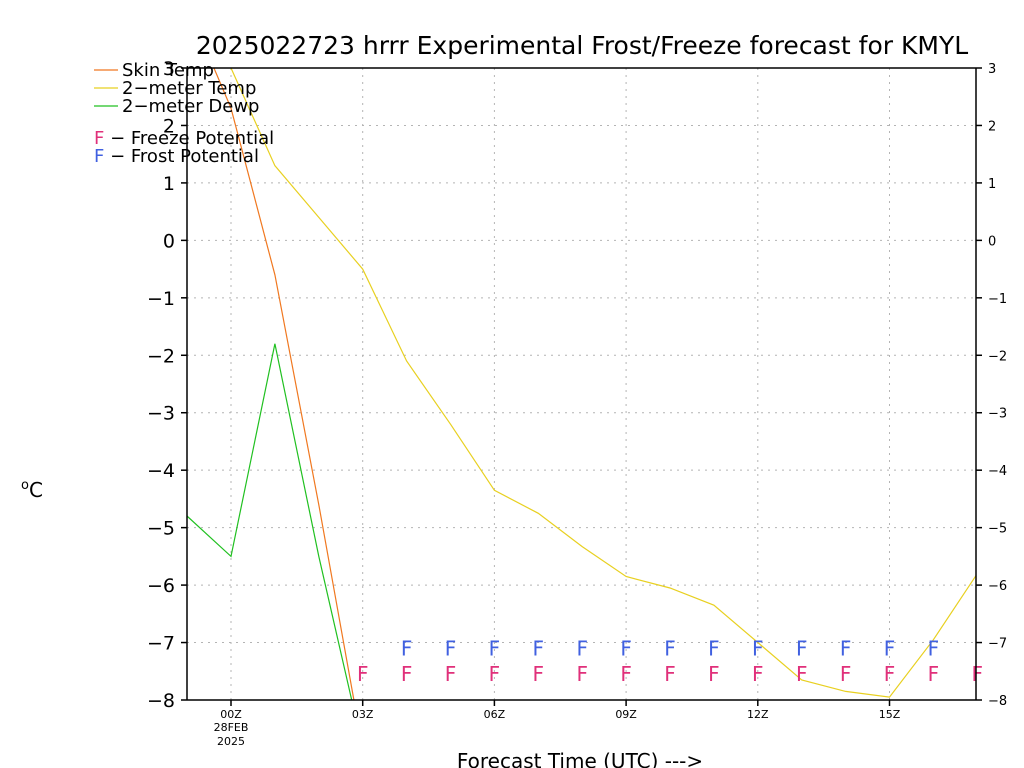  I want to click on x-axis-label: Forecast Time (UTC) --->, so click(580, 758).